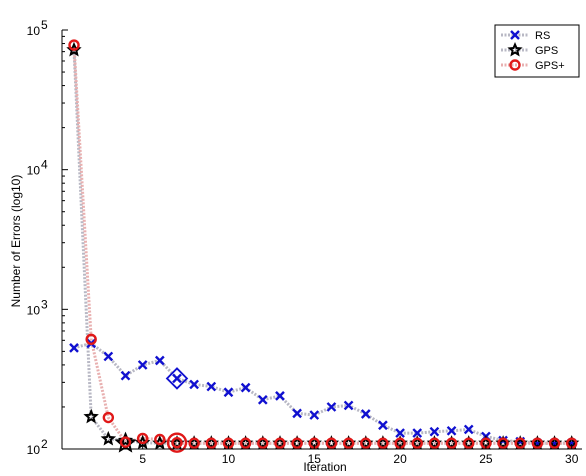  What do you see at coordinates (515, 65) in the screenshot?
I see `legend-marker-gps-plus` at bounding box center [515, 65].